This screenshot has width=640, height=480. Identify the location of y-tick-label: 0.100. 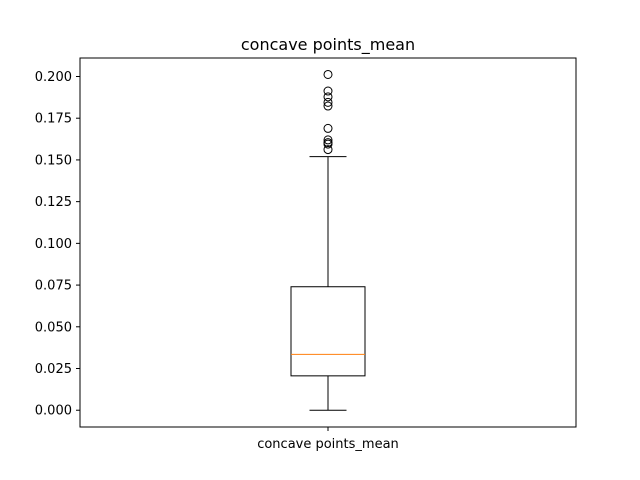
(53, 244).